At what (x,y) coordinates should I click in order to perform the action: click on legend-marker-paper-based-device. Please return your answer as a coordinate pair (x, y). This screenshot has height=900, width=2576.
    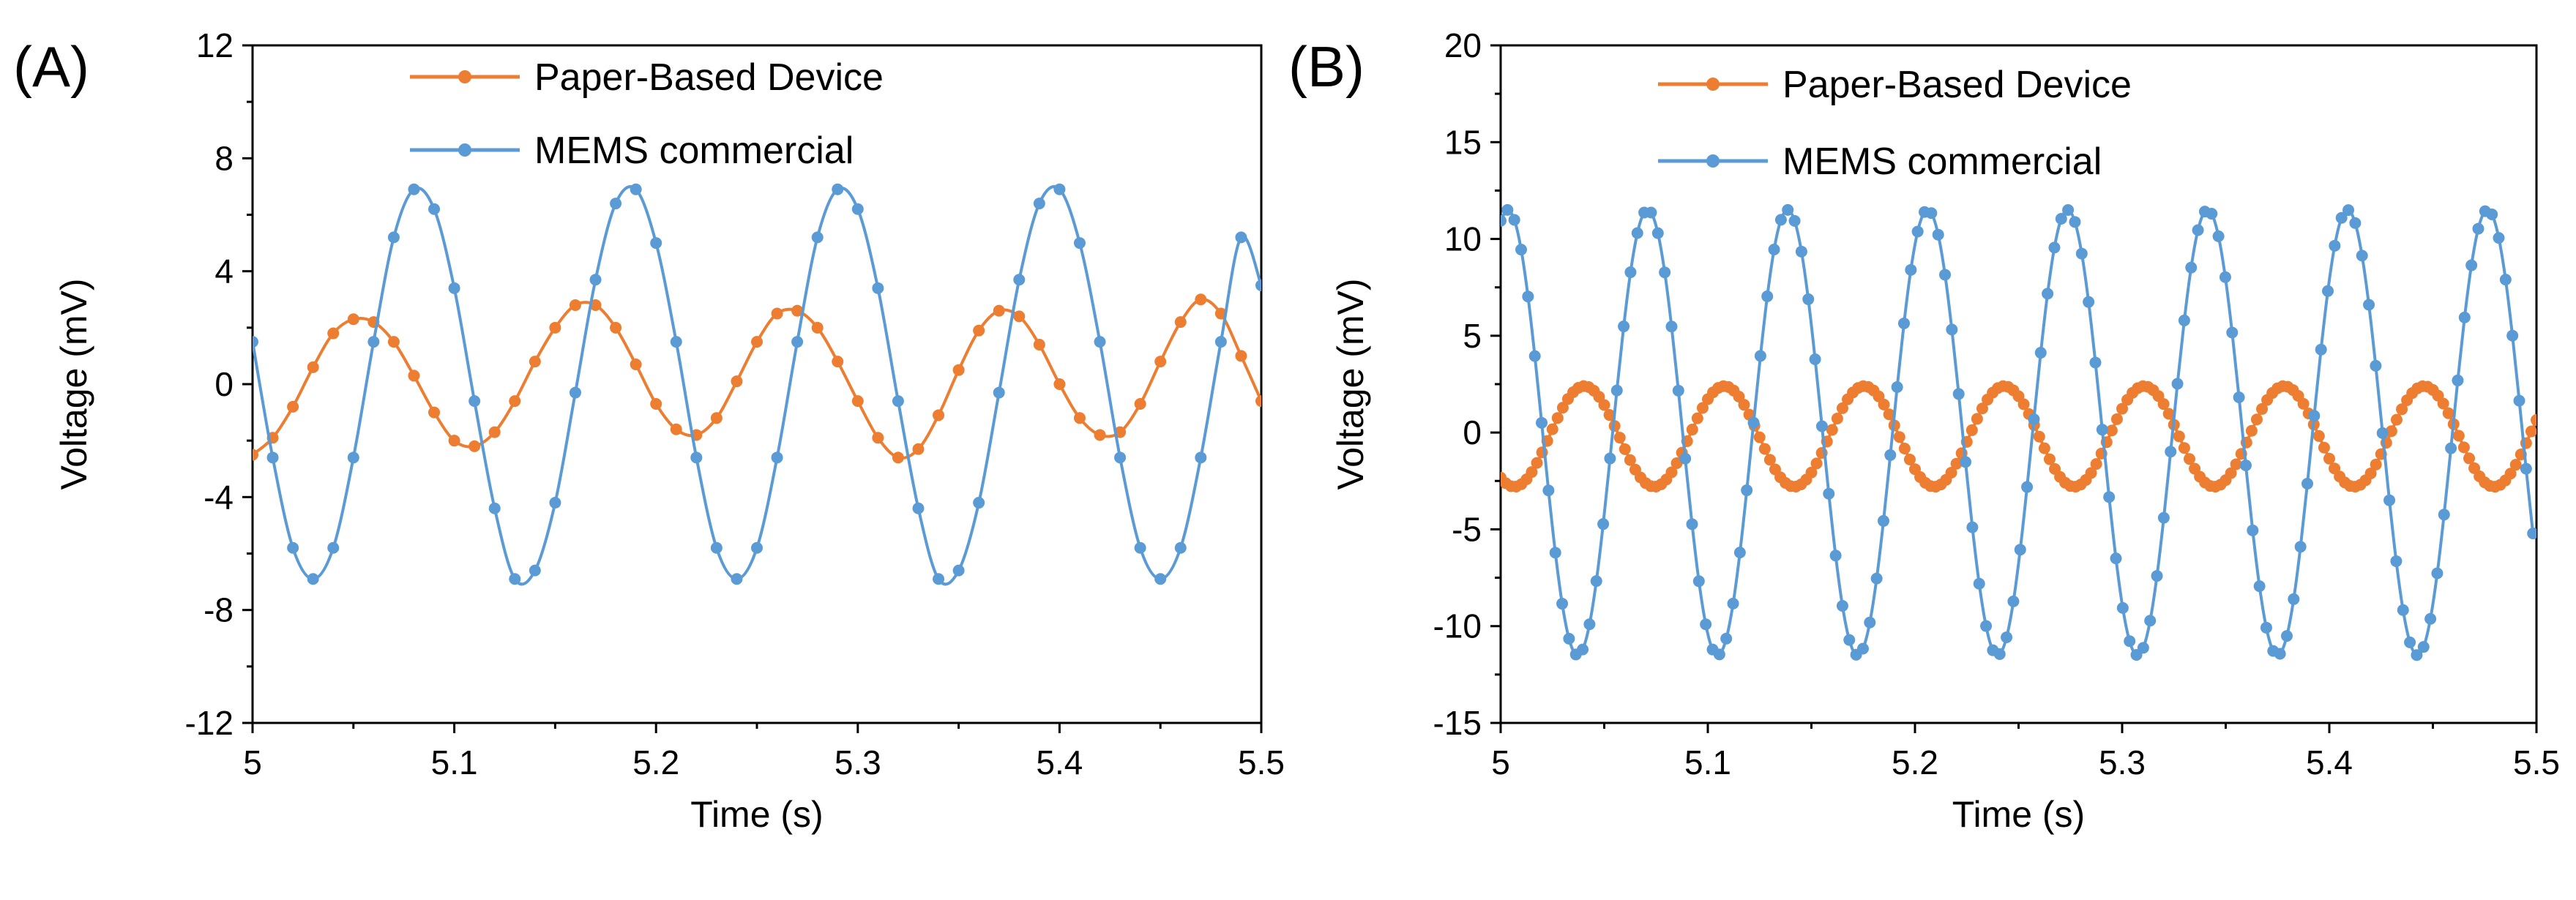
    Looking at the image, I should click on (464, 76).